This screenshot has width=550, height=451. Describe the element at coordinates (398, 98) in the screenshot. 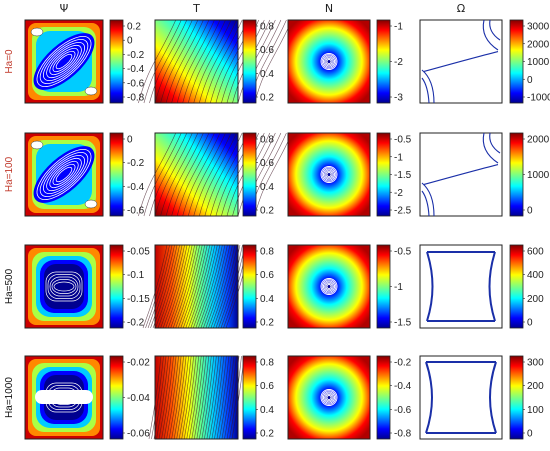

I see `colorbar-tick-label: -3` at that location.